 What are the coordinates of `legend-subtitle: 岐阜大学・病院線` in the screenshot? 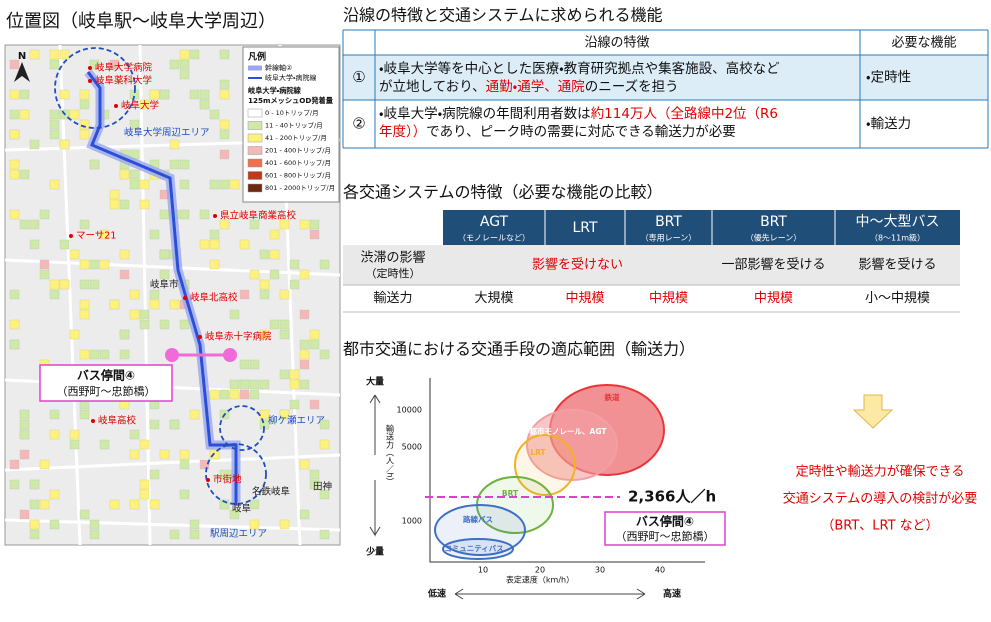 It's located at (275, 90).